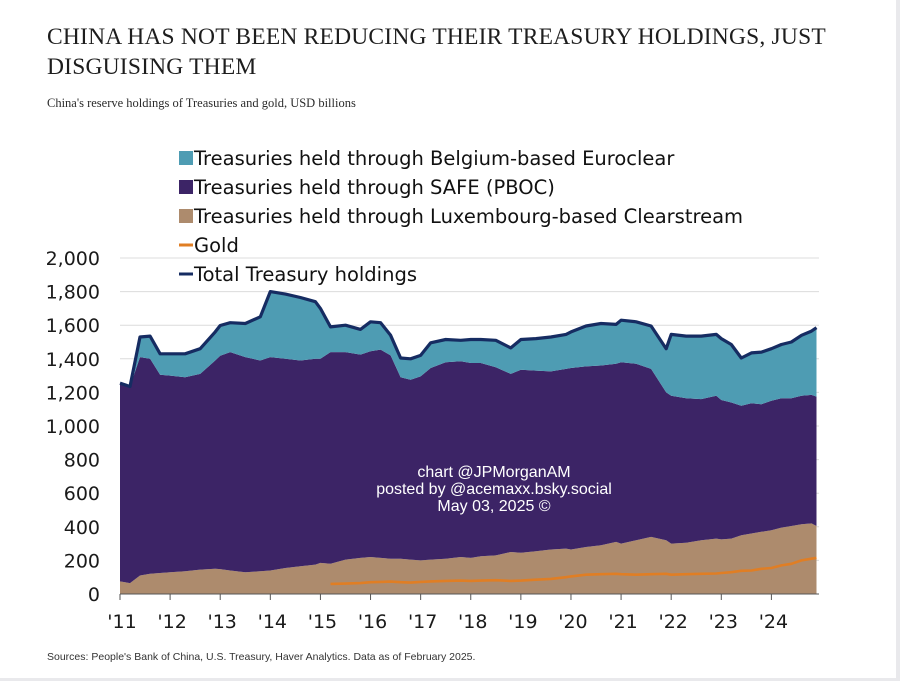  Describe the element at coordinates (372, 622) in the screenshot. I see `x-tick-label: '16` at that location.